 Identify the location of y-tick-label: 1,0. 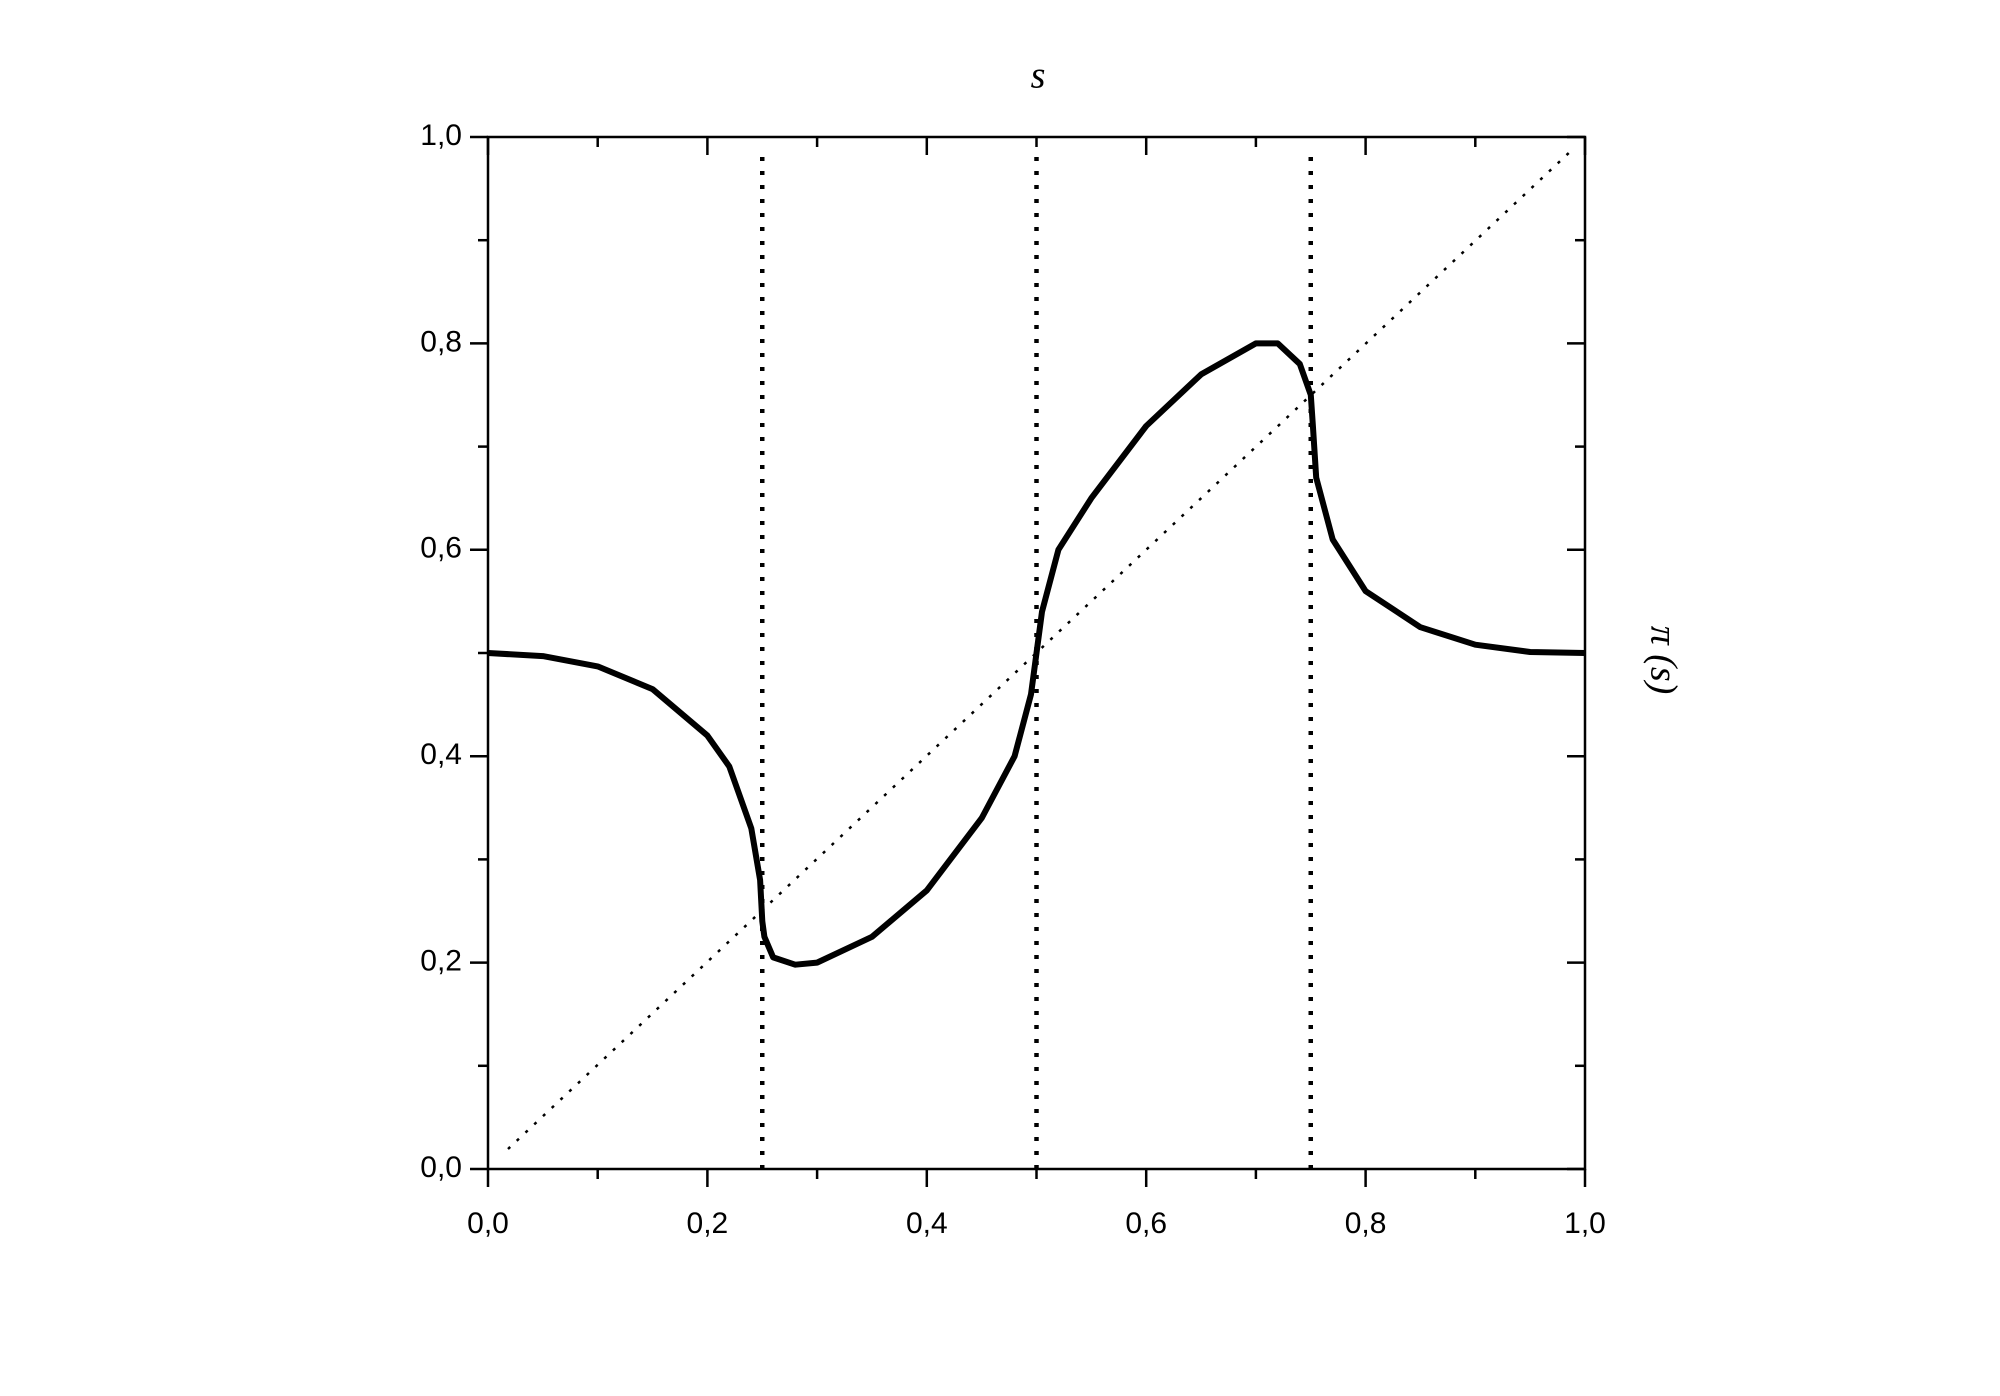
(441, 135).